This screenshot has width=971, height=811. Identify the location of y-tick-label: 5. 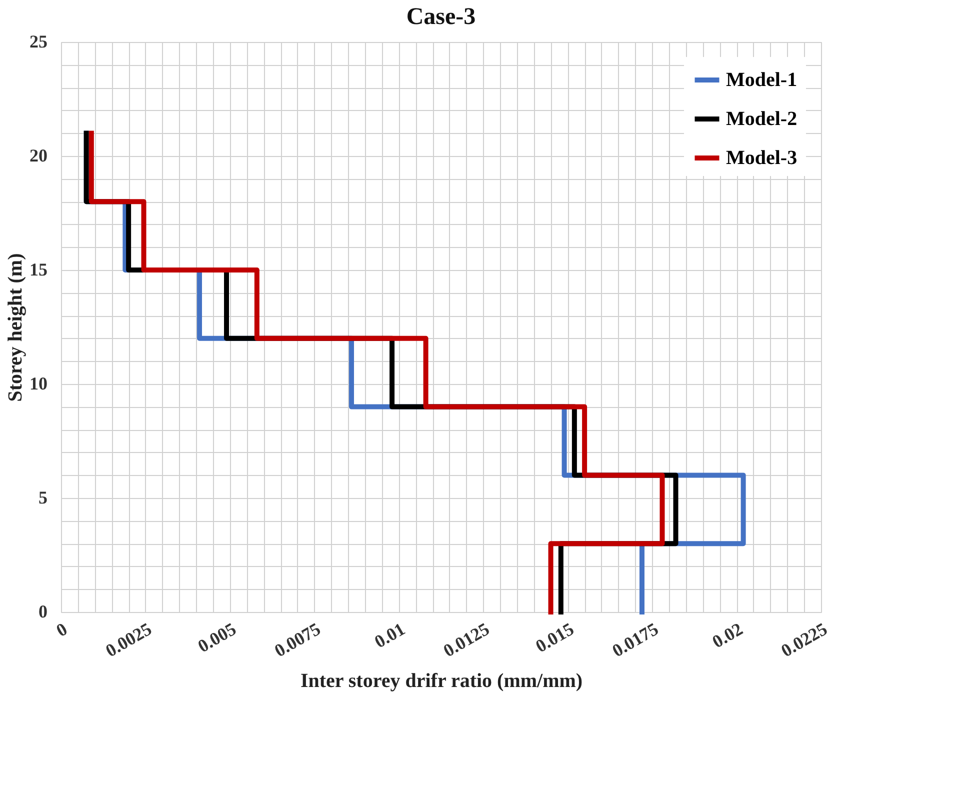
(43, 498).